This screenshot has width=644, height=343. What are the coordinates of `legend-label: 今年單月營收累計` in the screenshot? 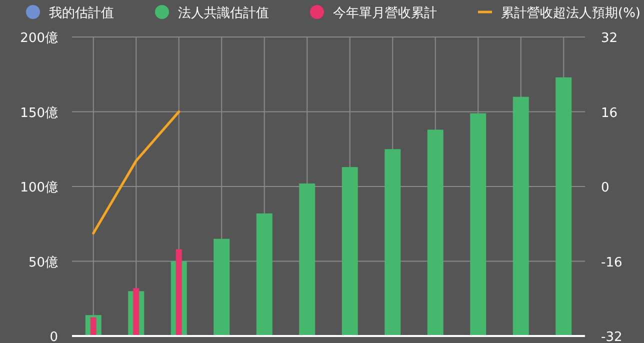 It's located at (385, 13).